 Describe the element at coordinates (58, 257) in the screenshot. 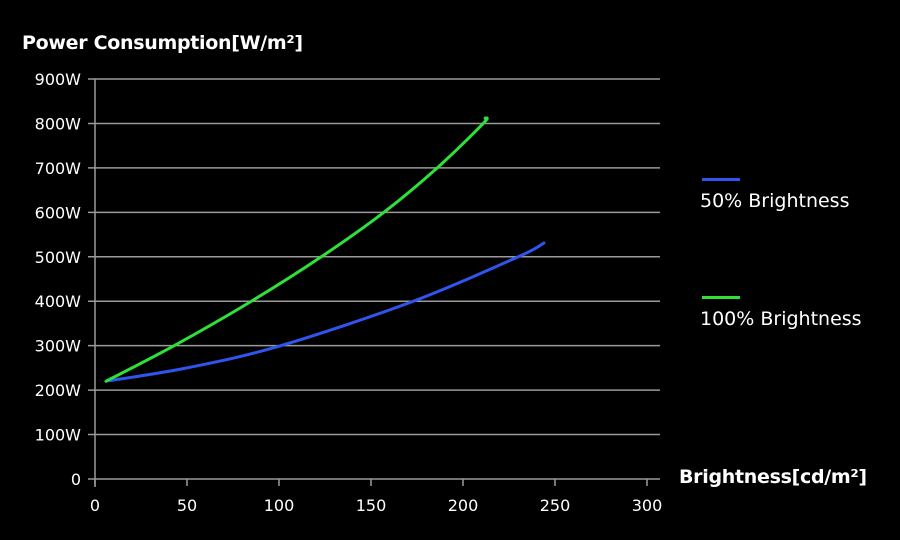

I see `y-tick-label: 500W` at that location.